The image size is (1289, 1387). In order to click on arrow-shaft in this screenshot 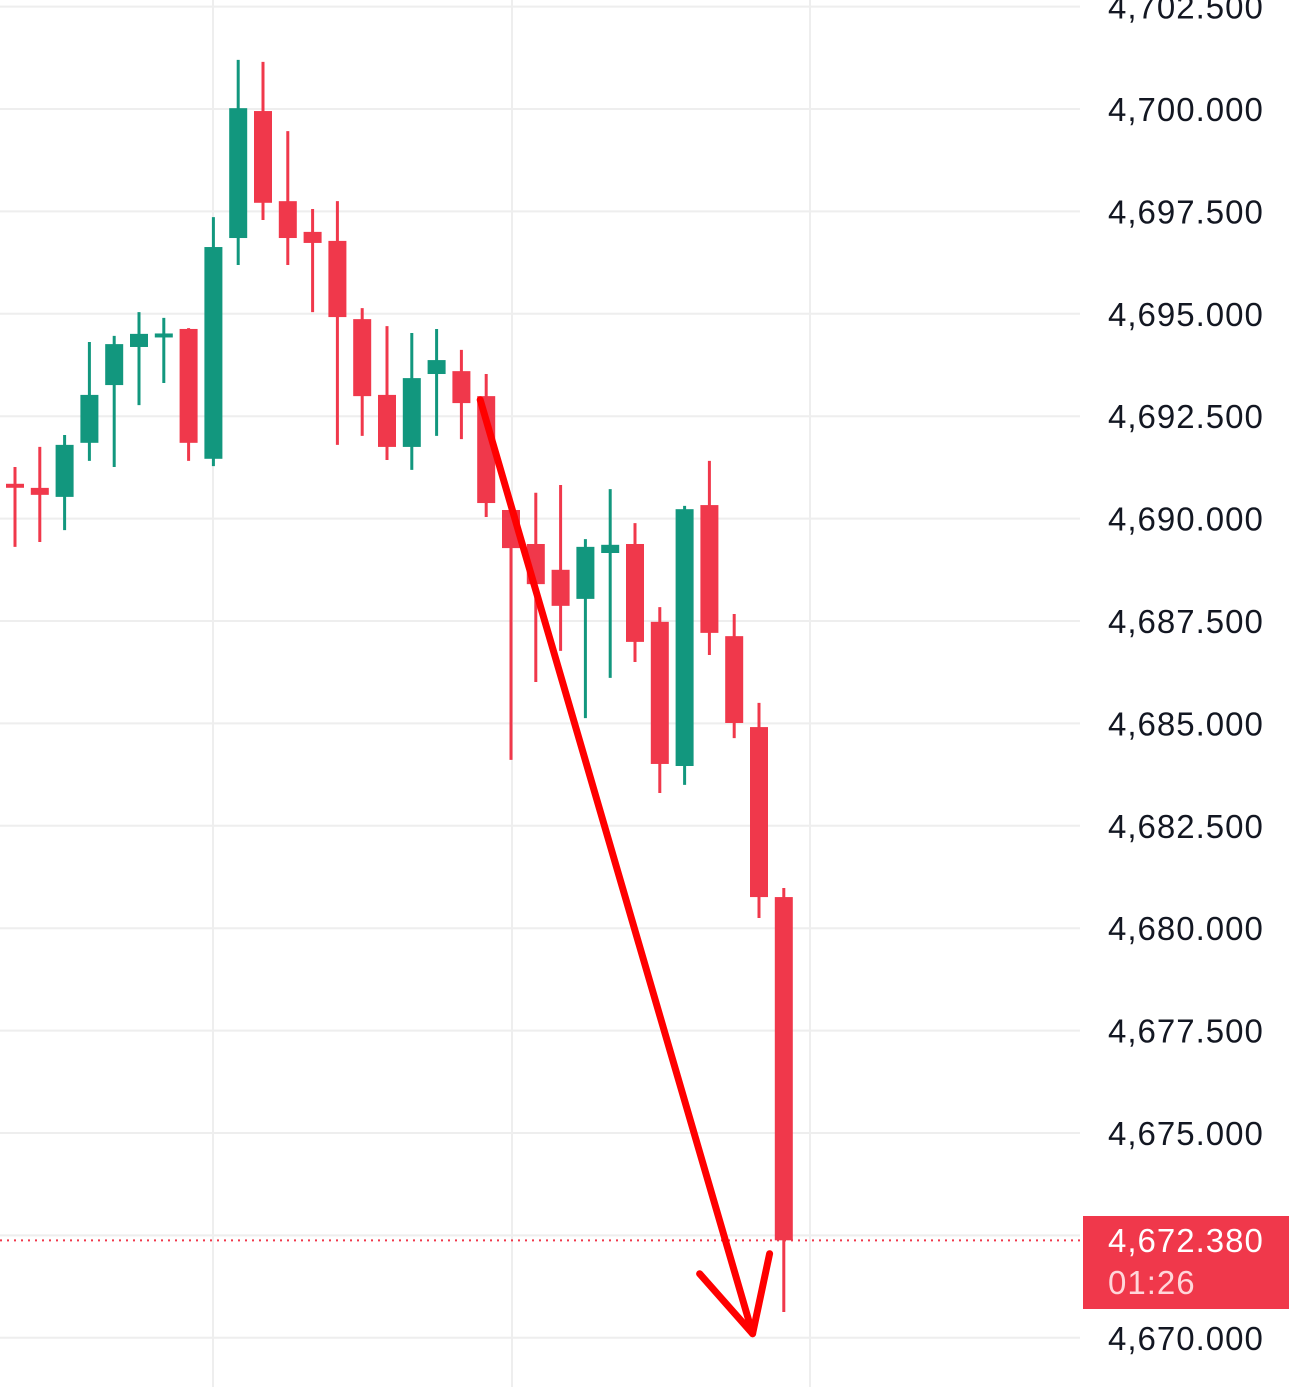, I will do `click(616, 867)`.